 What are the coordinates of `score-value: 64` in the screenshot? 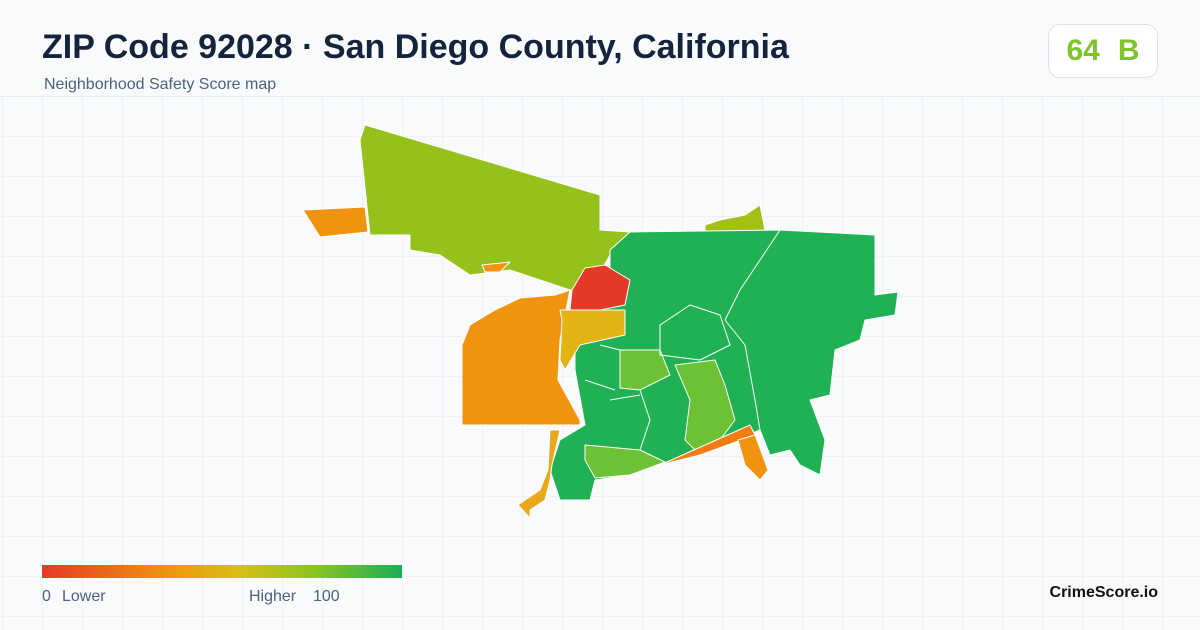 It's located at (1083, 50).